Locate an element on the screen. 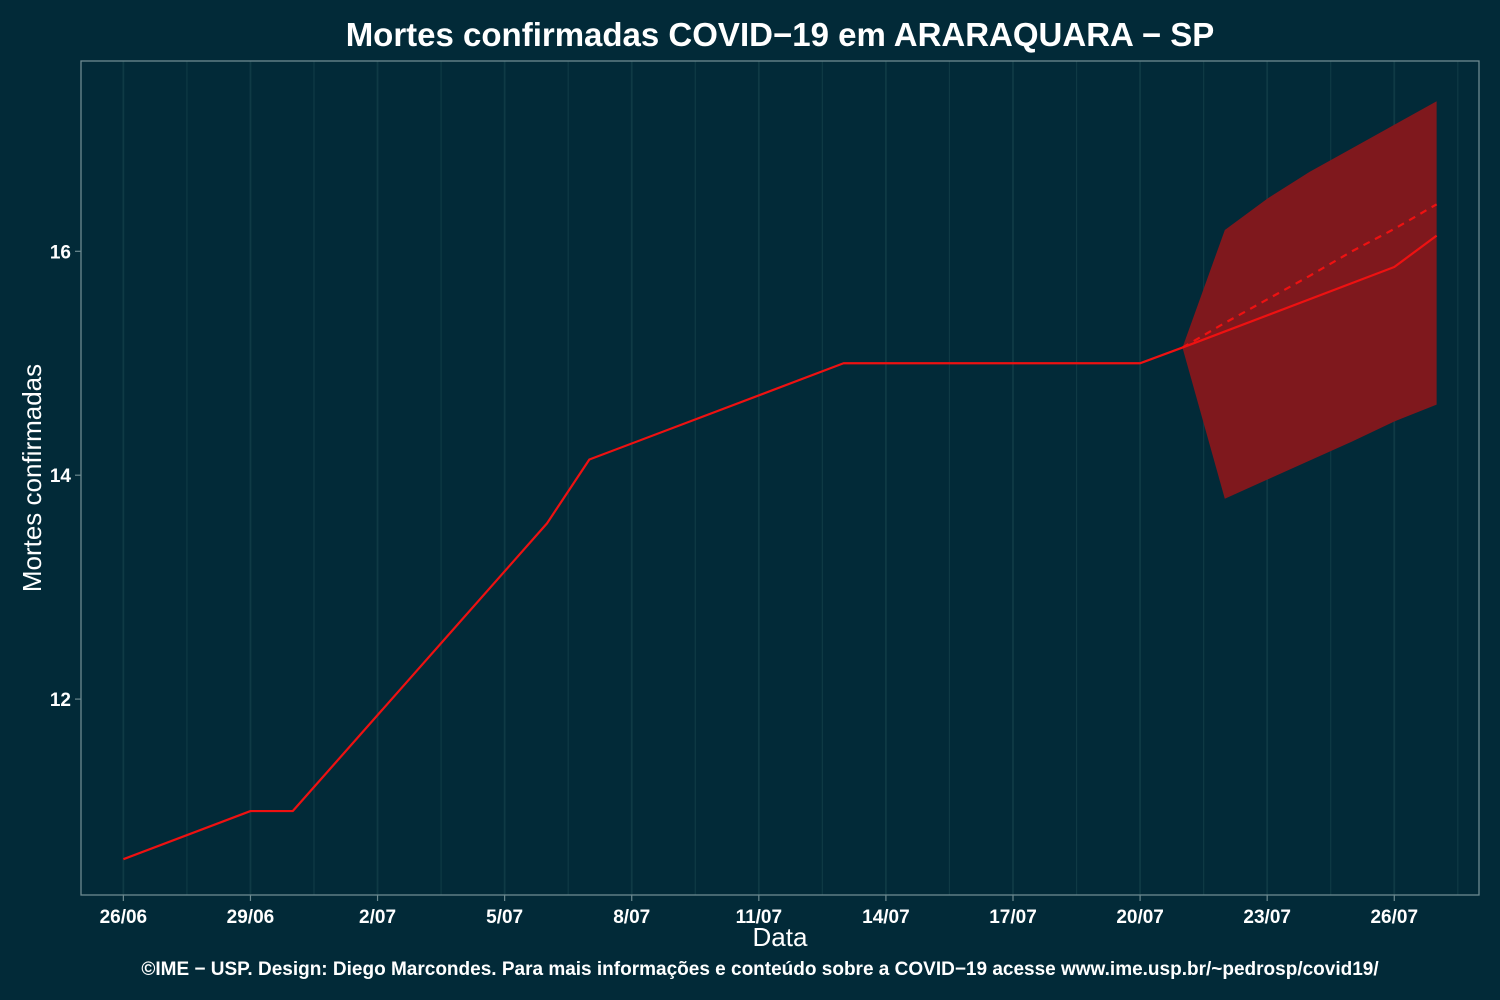 The width and height of the screenshot is (1500, 1000). y-tick-label: 14 is located at coordinates (61, 476).